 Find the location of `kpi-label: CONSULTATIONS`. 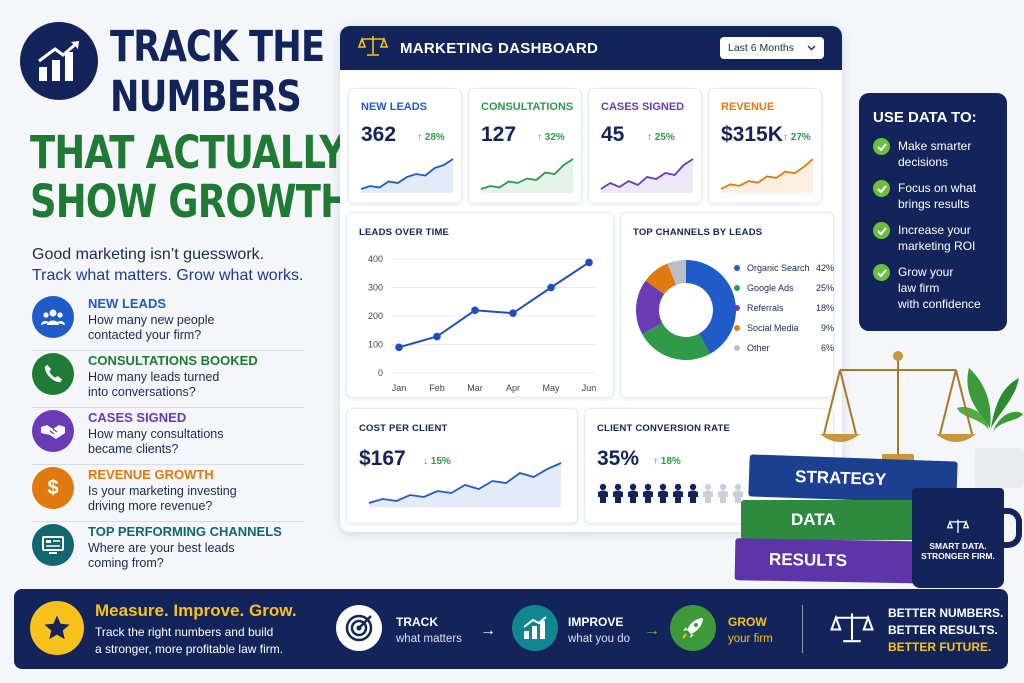

kpi-label: CONSULTATIONS is located at coordinates (527, 107).